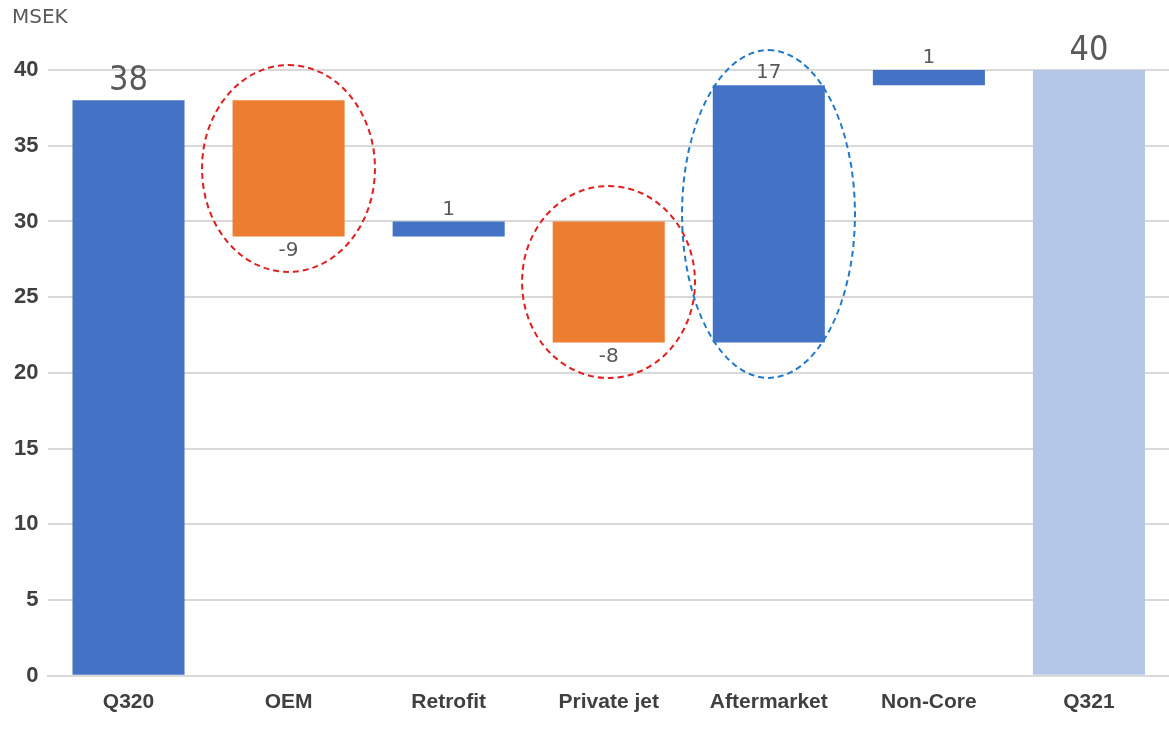 This screenshot has width=1169, height=733. Describe the element at coordinates (608, 354) in the screenshot. I see `data-label: -8` at that location.